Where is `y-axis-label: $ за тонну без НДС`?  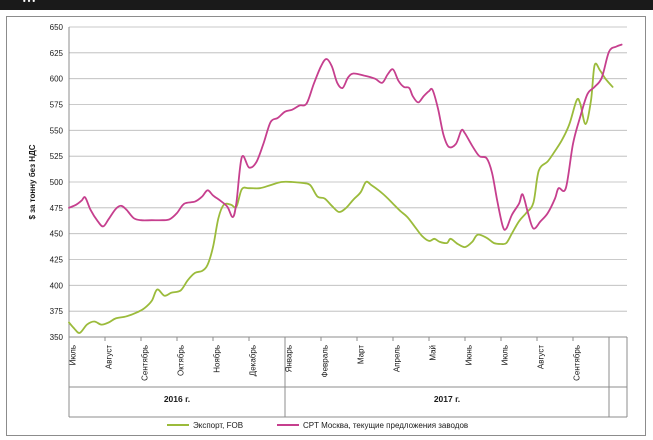
y-axis-label: $ за тонну без НДС is located at coordinates (32, 181).